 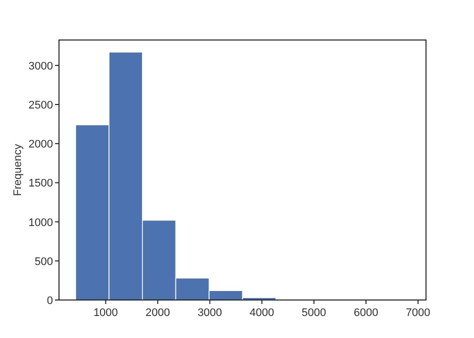 What do you see at coordinates (158, 313) in the screenshot?
I see `x-tick-label: 2000` at bounding box center [158, 313].